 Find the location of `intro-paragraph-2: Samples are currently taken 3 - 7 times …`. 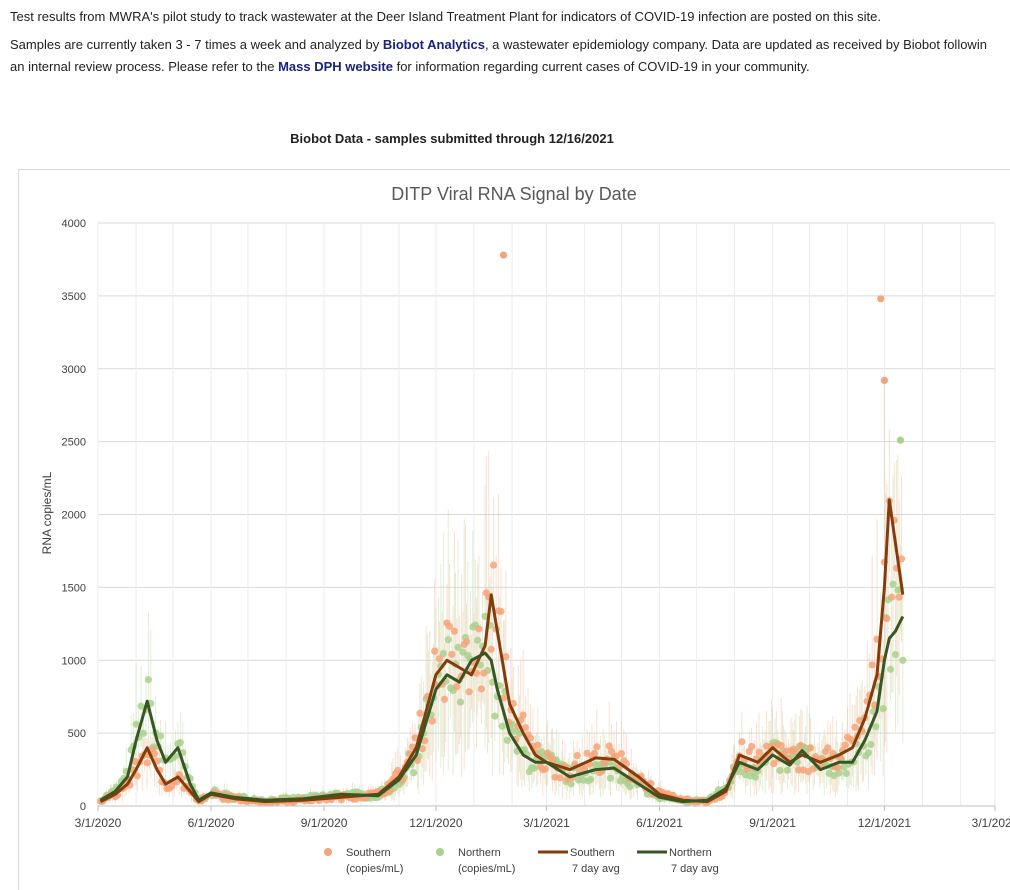

intro-paragraph-2: Samples are currently taken 3 - 7 times … is located at coordinates (510, 56).